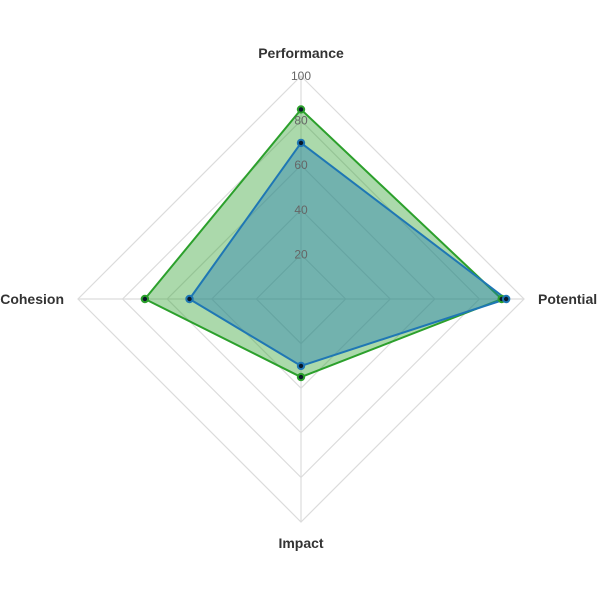 This screenshot has height=600, width=600. Describe the element at coordinates (567, 299) in the screenshot. I see `axis-label-potential: Potential` at that location.